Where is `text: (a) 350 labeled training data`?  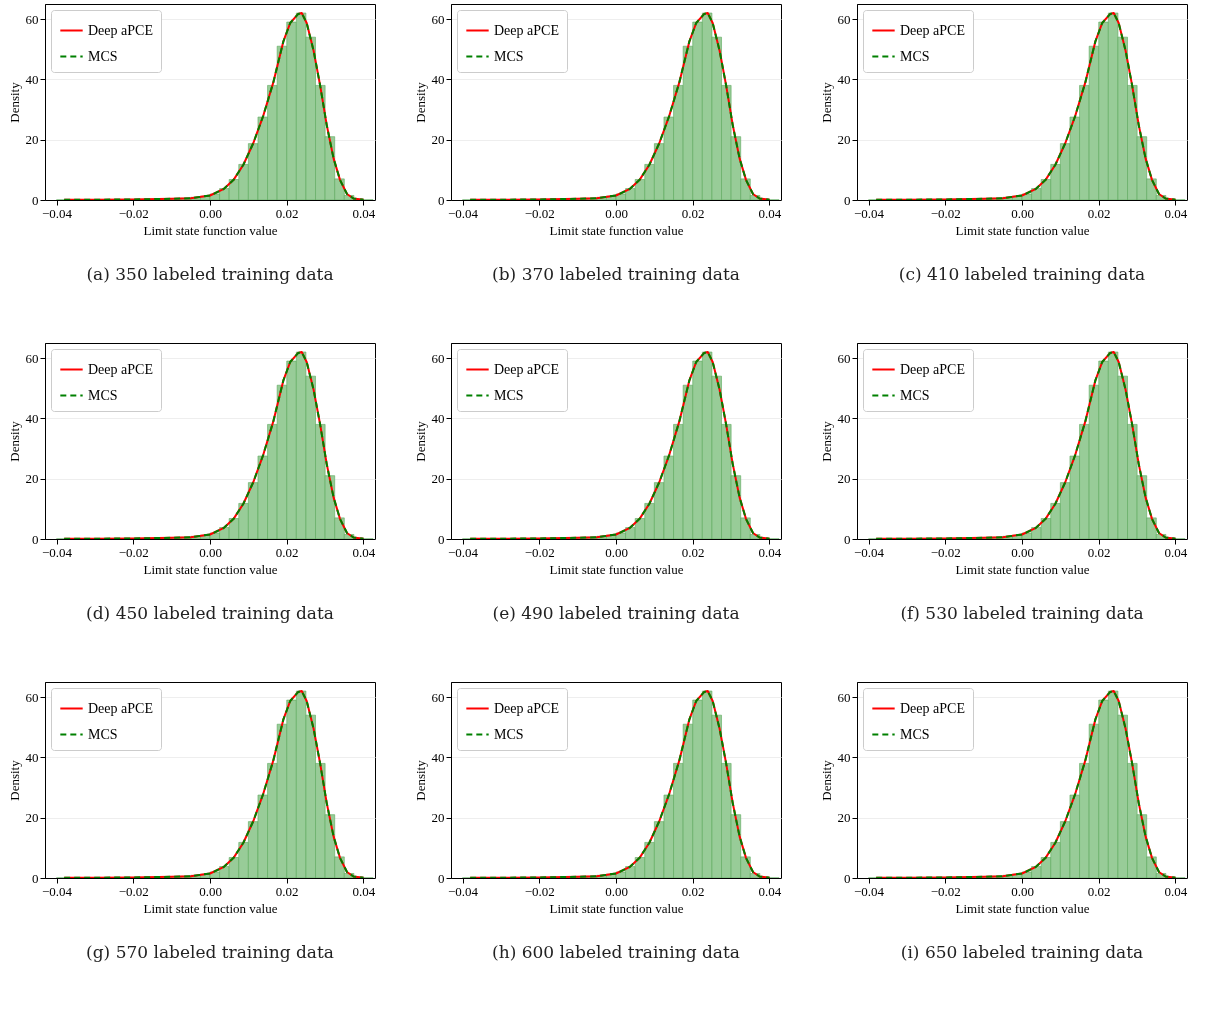 text: (a) 350 labeled training data is located at coordinates (210, 274).